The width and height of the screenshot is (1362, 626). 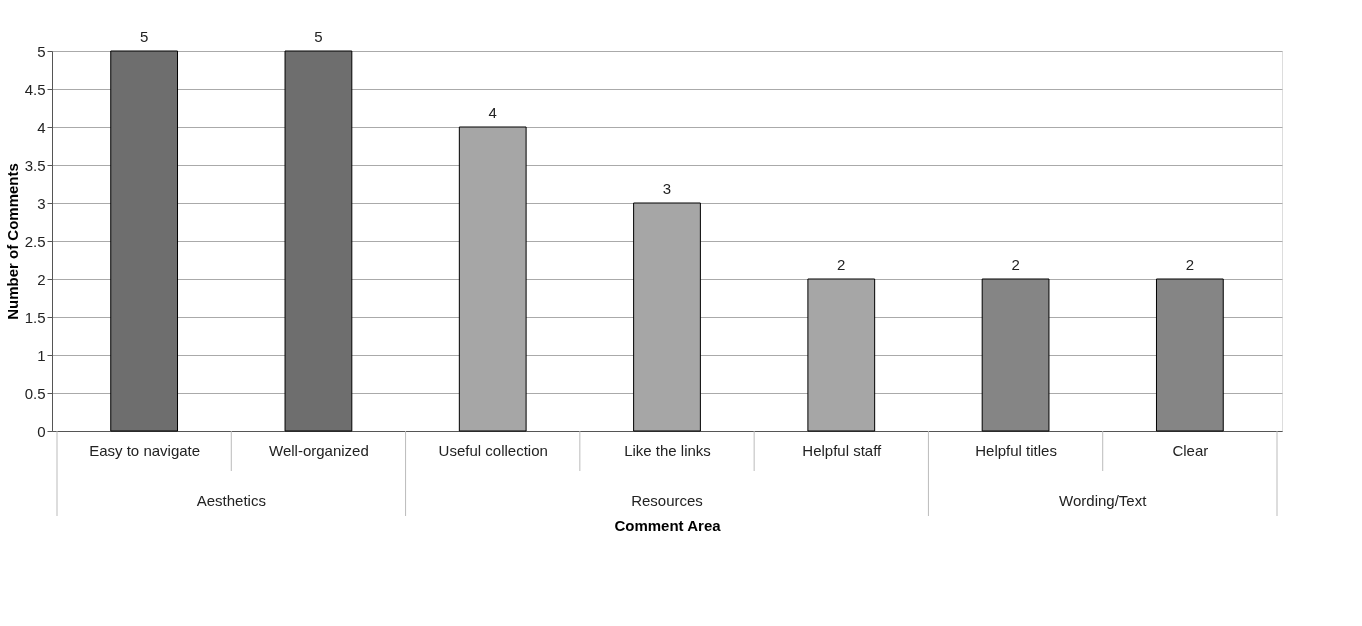 I want to click on y-tick-label: 0, so click(x=41, y=431).